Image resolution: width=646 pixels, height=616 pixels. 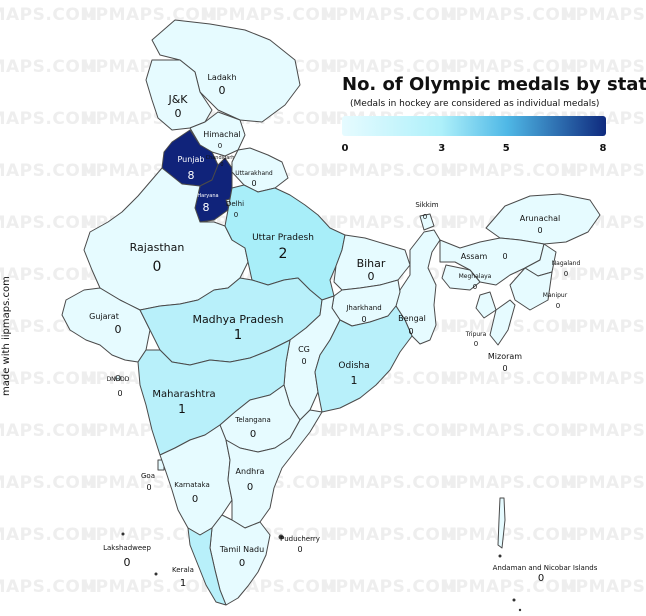 I want to click on label-rajasthan-value: 0, so click(x=157, y=267).